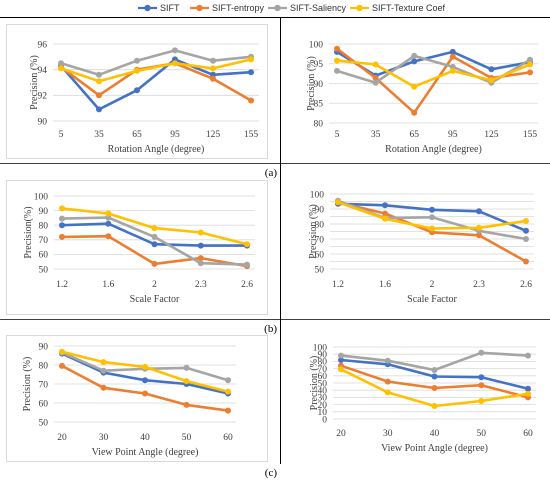 The height and width of the screenshot is (485, 550). I want to click on row-label-a: (a), so click(271, 173).